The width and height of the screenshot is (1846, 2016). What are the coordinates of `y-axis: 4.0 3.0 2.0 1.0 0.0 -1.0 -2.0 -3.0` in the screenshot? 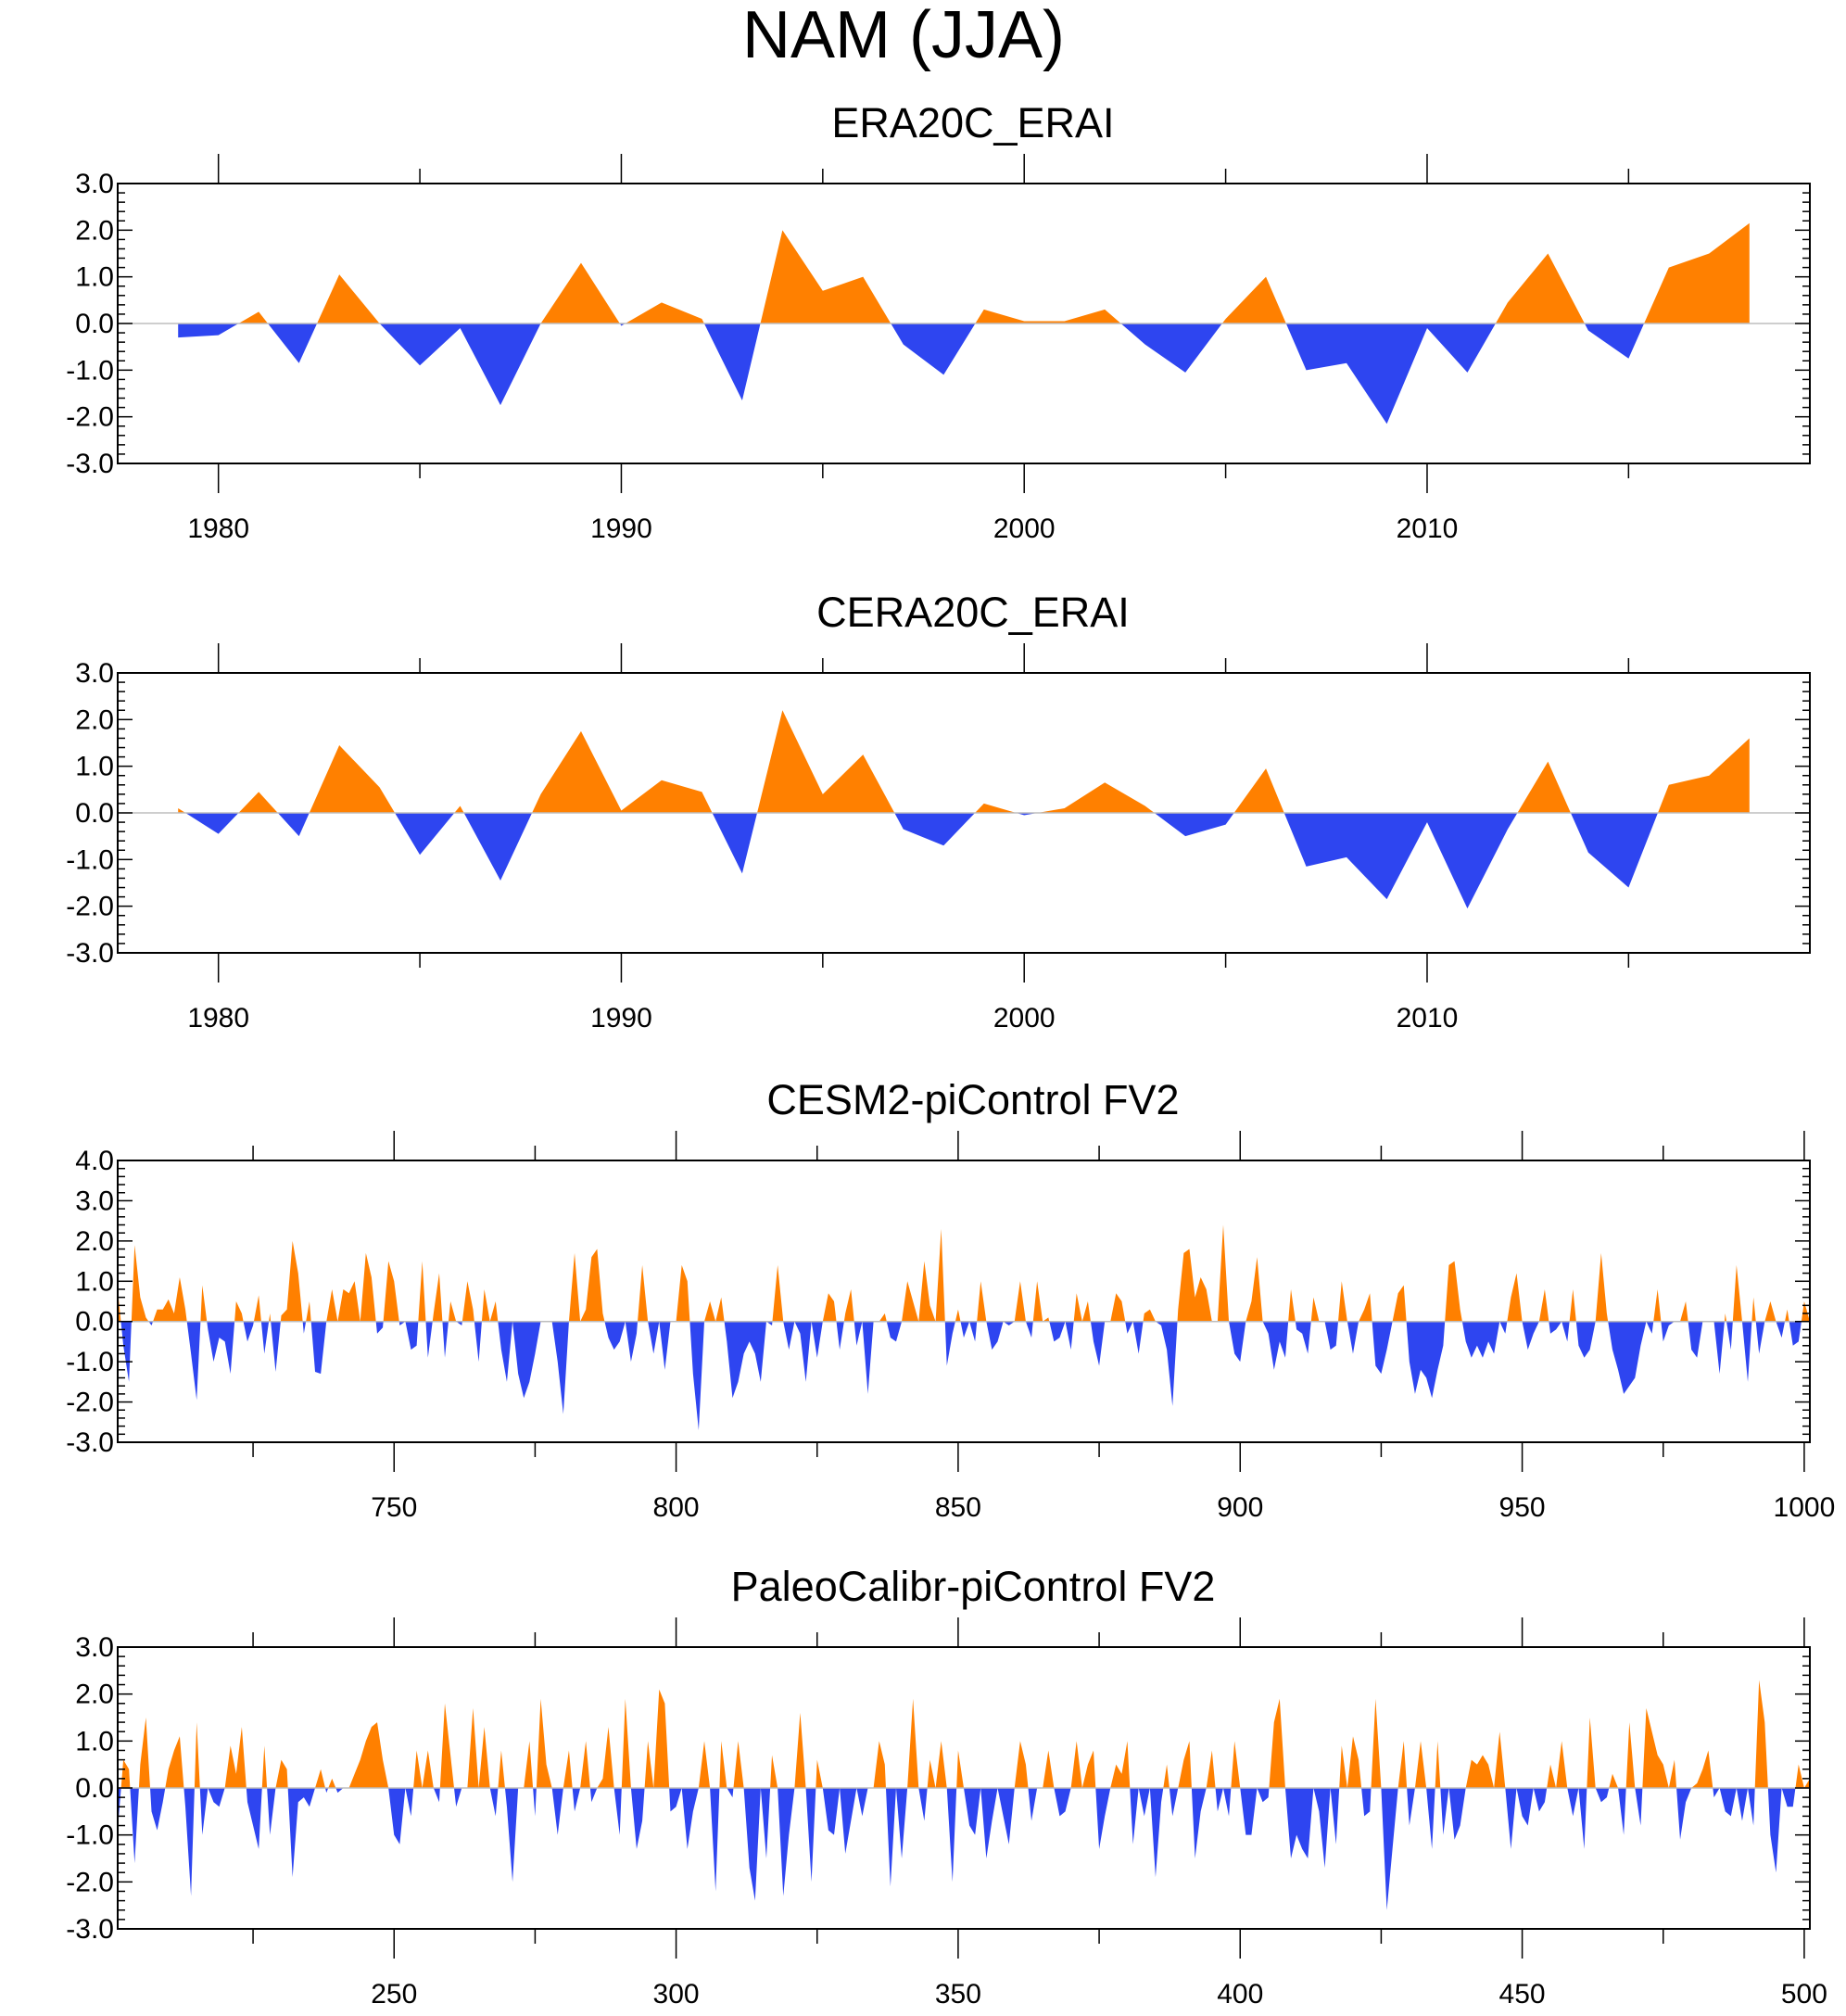 It's located at (938, 1302).